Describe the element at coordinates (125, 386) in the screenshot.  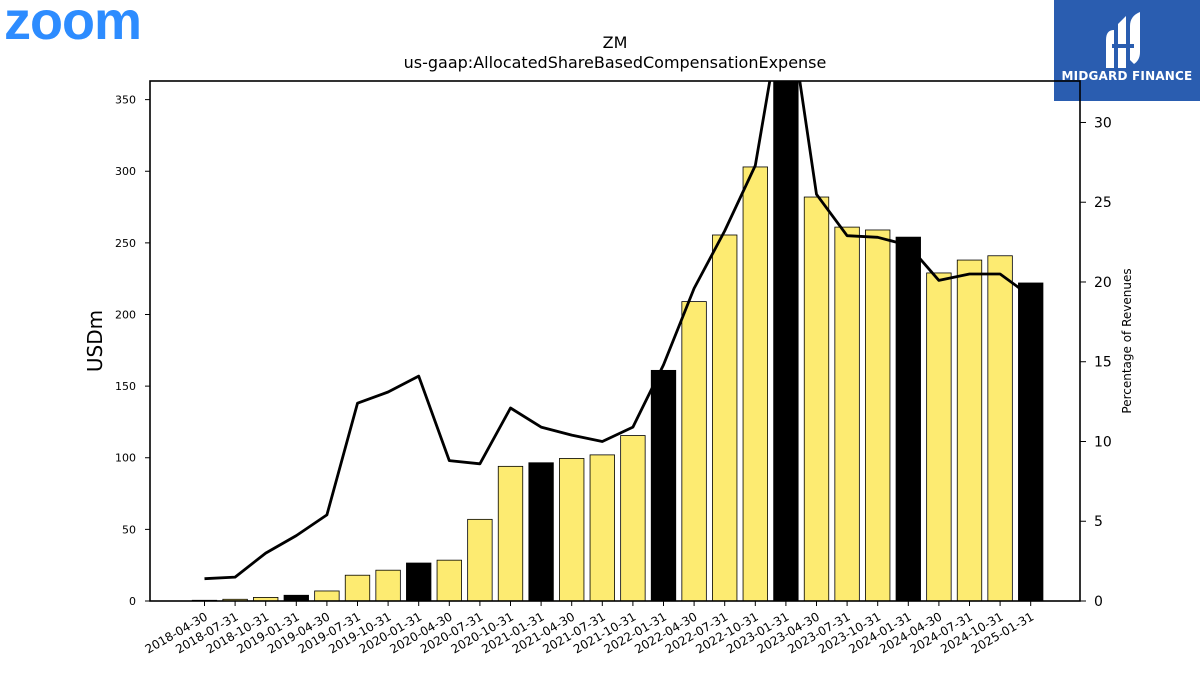
I see `y-tick-label: 150` at that location.